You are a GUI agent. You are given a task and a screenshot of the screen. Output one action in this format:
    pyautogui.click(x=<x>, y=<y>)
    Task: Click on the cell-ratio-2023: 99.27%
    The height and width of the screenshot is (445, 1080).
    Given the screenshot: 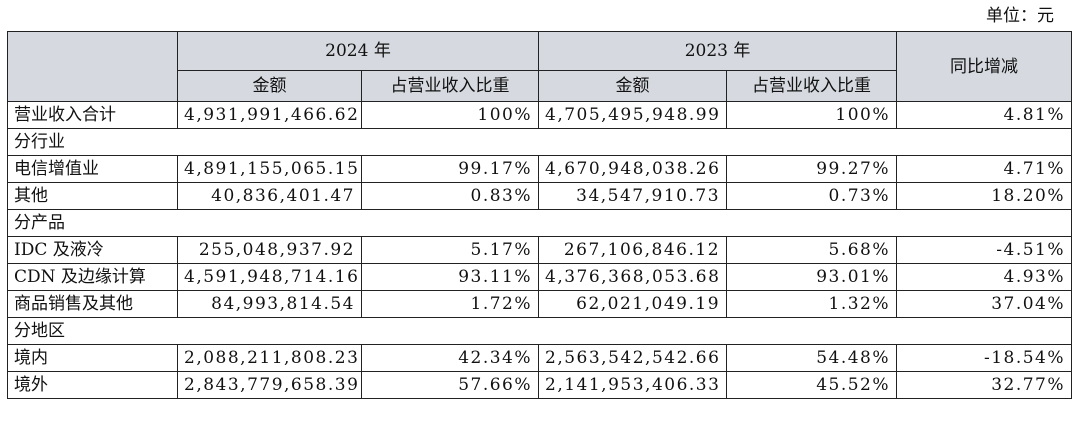 What is the action you would take?
    pyautogui.click(x=812, y=169)
    